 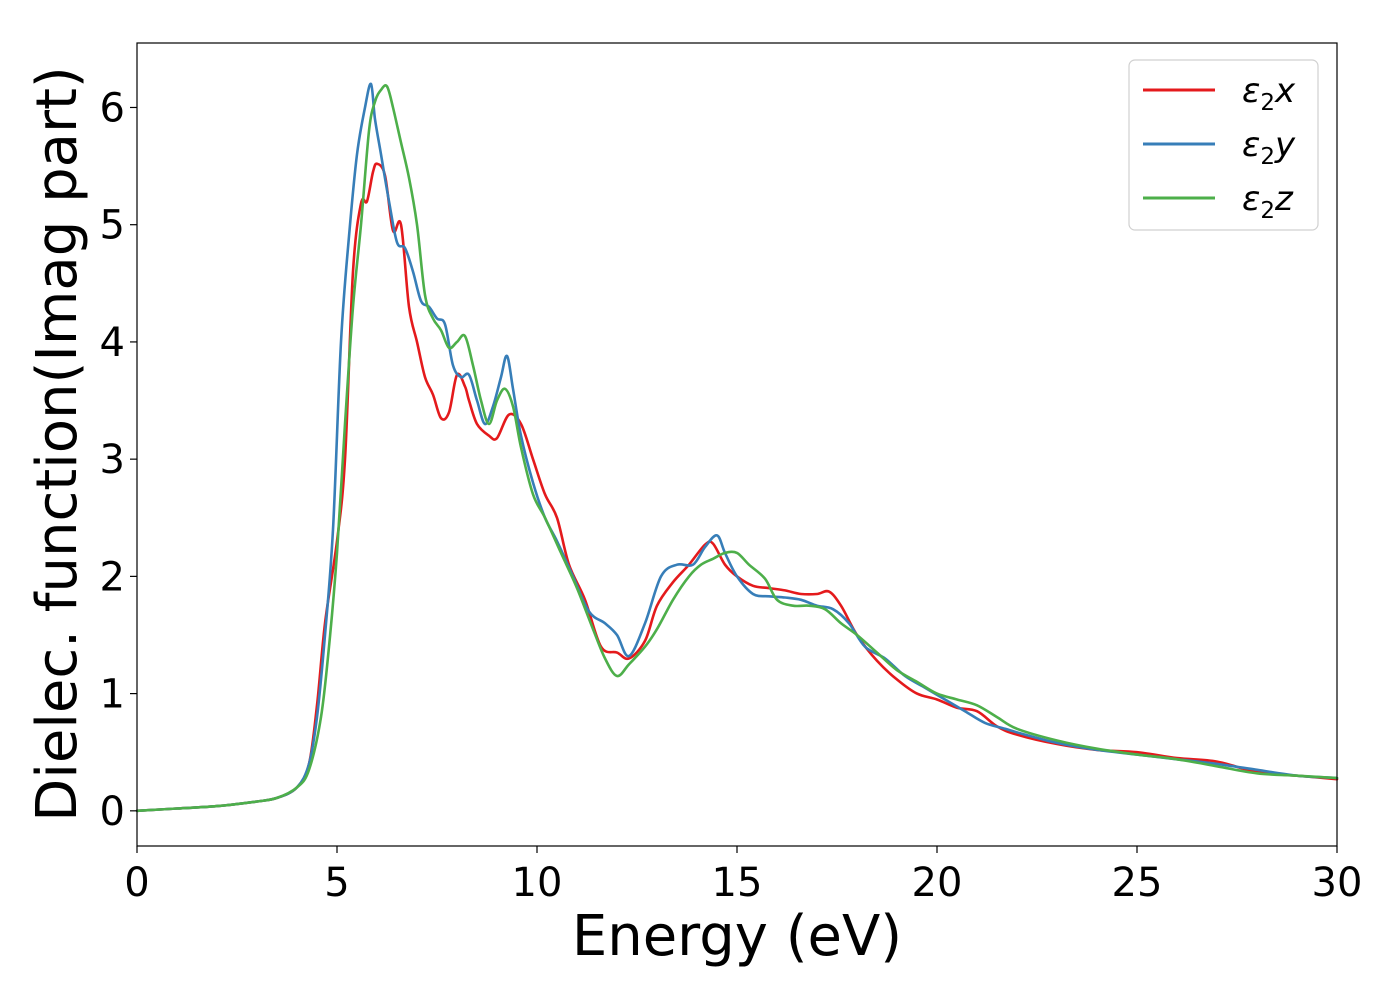 What do you see at coordinates (1269, 147) in the screenshot?
I see `legend-label-y: ε2y` at bounding box center [1269, 147].